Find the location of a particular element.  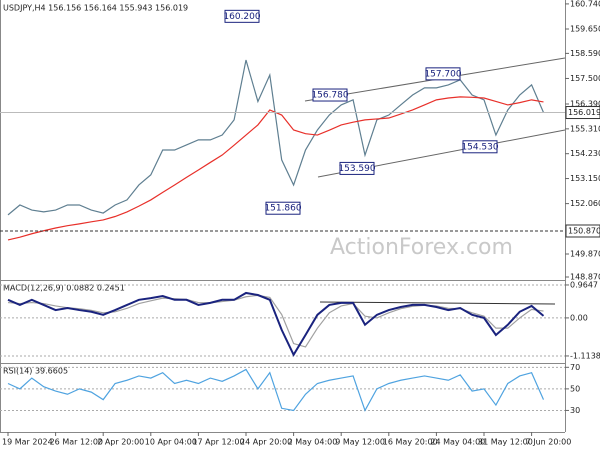

macd-trend-line is located at coordinates (437, 303).